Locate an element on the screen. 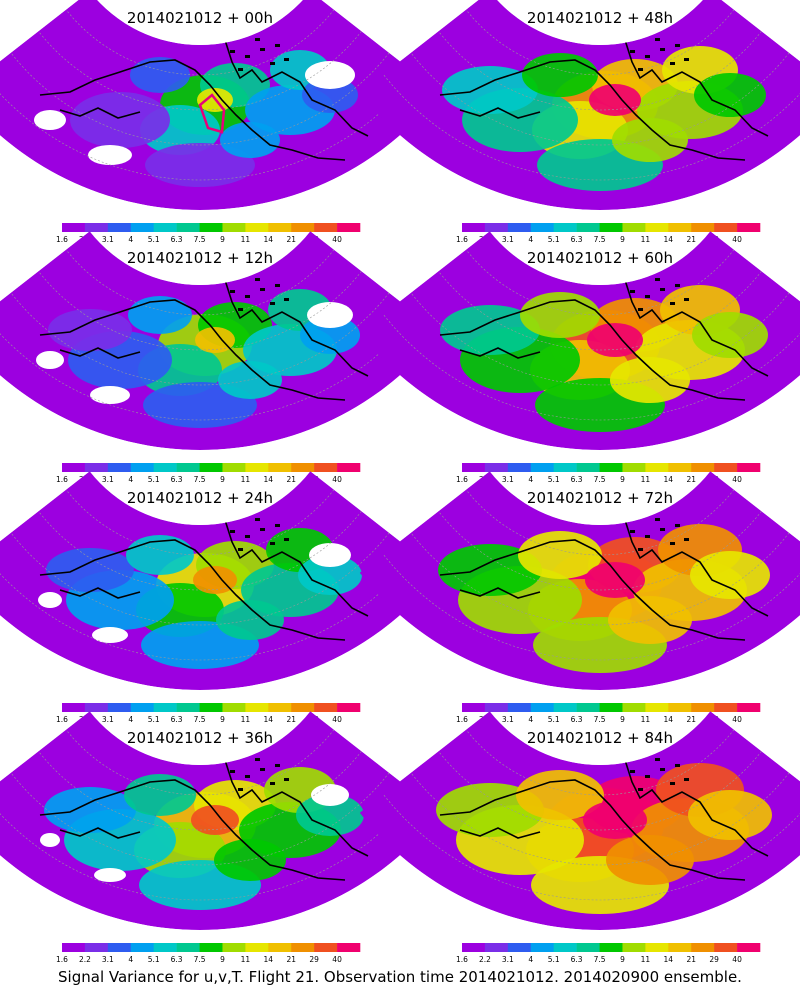  colorbar-label: 1.6 is located at coordinates (462, 239).